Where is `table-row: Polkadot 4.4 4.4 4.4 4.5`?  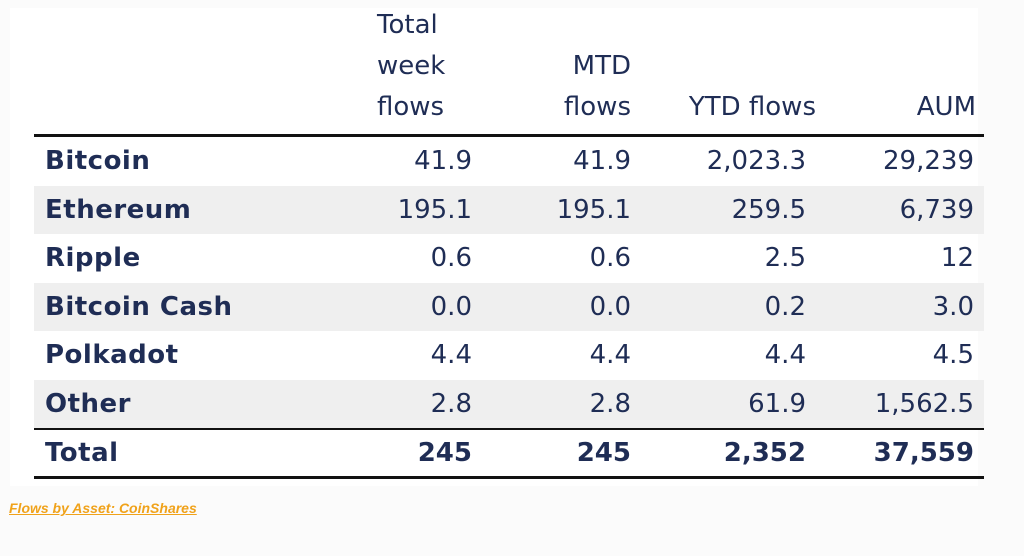 table-row: Polkadot 4.4 4.4 4.4 4.5 is located at coordinates (509, 355).